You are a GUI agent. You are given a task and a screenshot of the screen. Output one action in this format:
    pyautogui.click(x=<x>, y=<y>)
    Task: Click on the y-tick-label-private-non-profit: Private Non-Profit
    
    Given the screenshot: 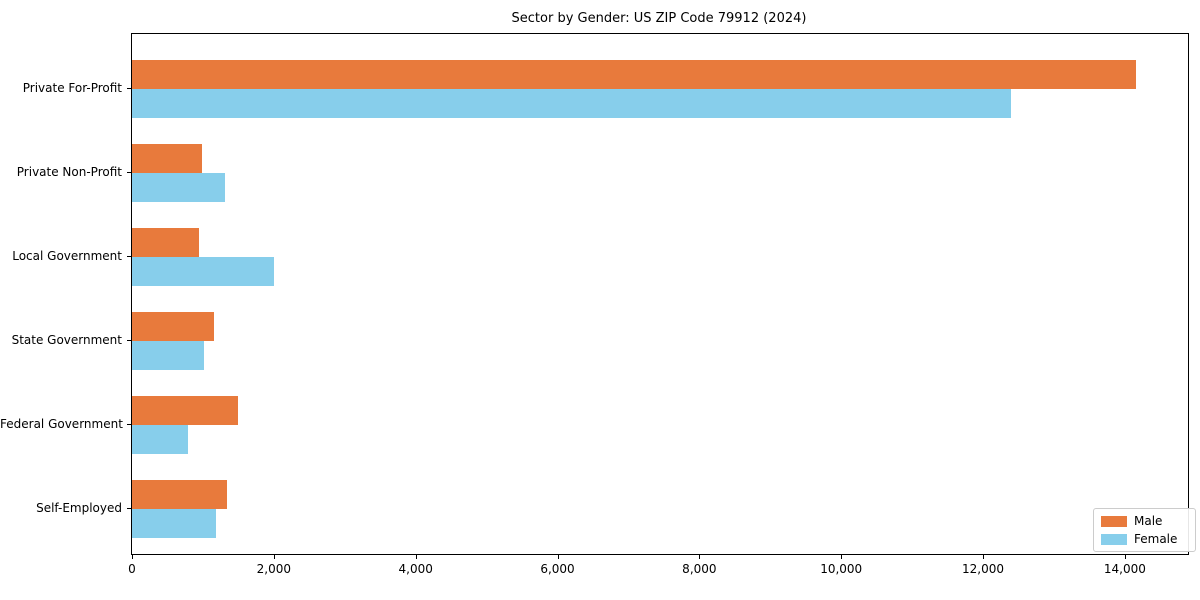 What is the action you would take?
    pyautogui.click(x=69, y=172)
    